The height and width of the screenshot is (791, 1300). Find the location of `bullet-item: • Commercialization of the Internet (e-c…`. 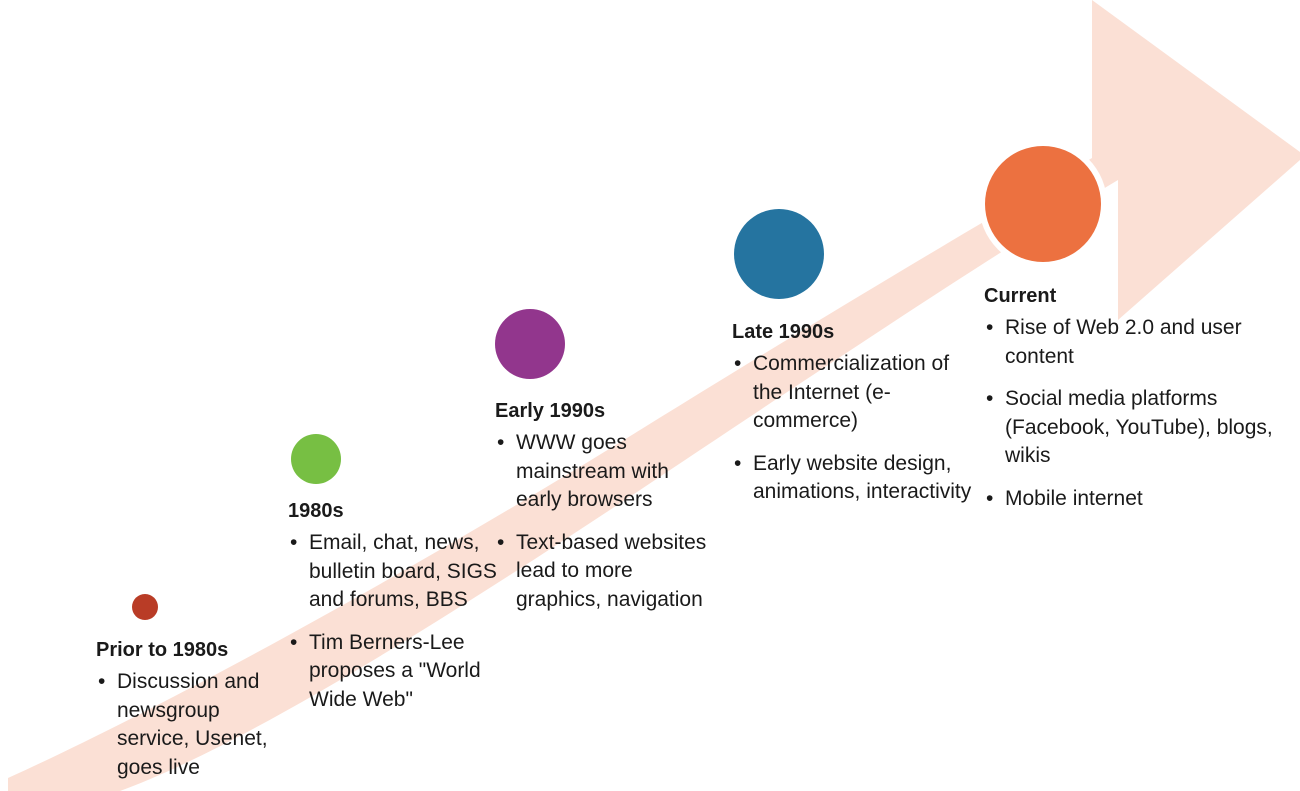

bullet-item: • Commercialization of the Internet (e-c… is located at coordinates (842, 392).